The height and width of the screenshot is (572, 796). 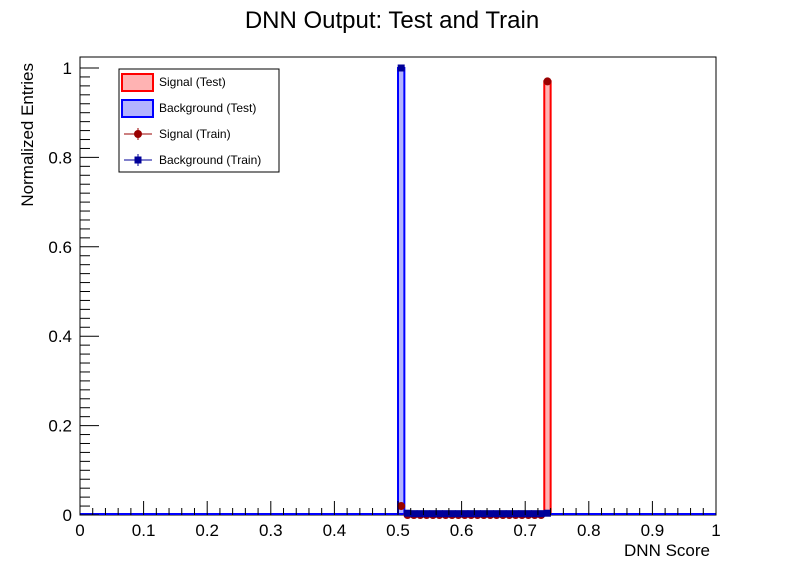 I want to click on y-tick-label: 0, so click(x=67, y=515).